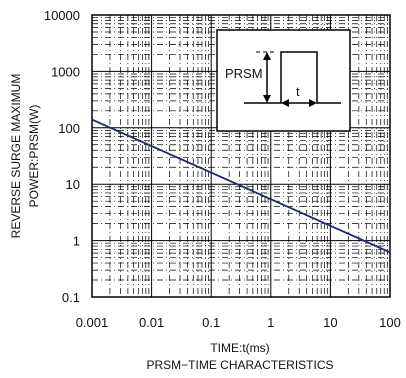 The width and height of the screenshot is (406, 378). Describe the element at coordinates (62, 15) in the screenshot. I see `y-tick-label: 10000` at that location.